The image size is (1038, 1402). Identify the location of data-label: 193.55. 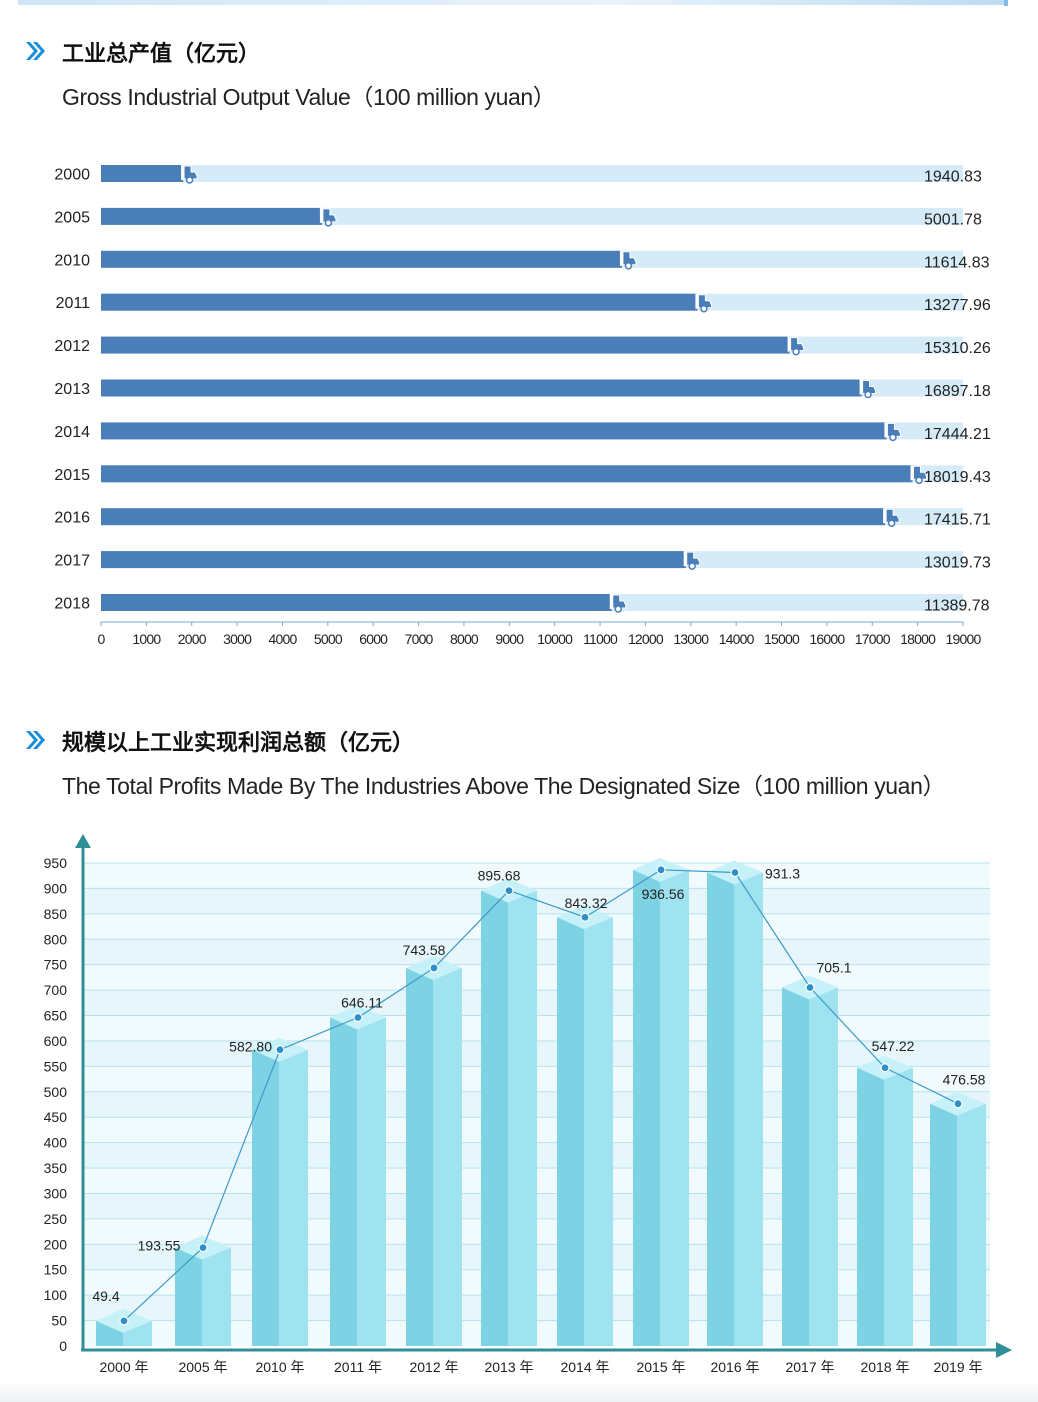
(159, 1246).